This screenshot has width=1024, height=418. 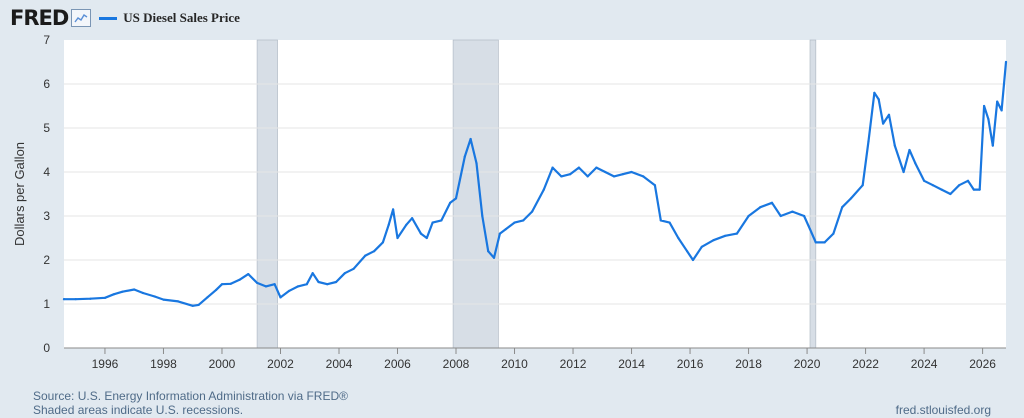 I want to click on fred-logo: FRED, so click(x=39, y=17).